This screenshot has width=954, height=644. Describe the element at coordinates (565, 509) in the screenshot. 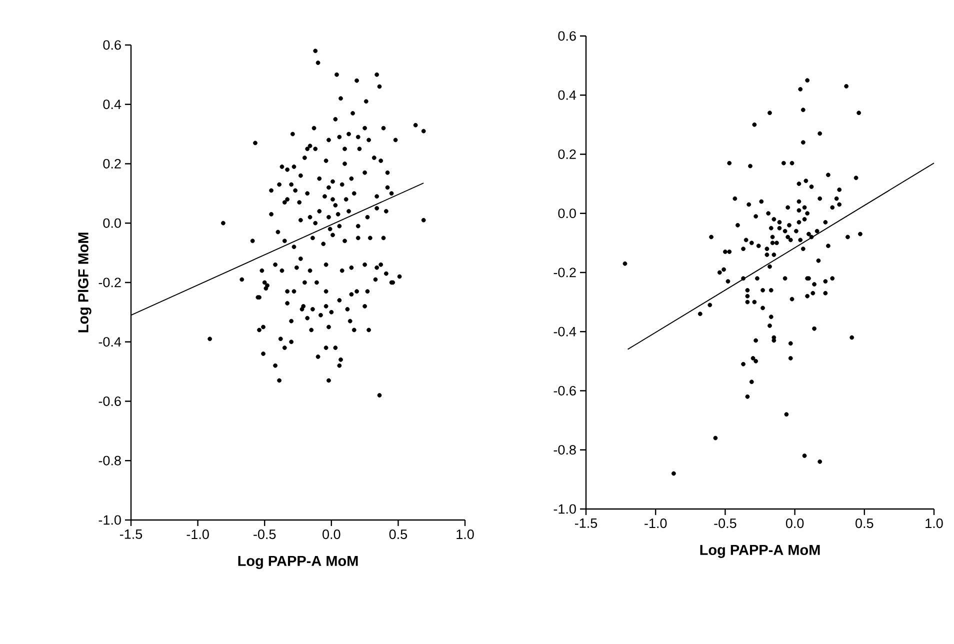

I see `y-tick-label: -1.0` at that location.